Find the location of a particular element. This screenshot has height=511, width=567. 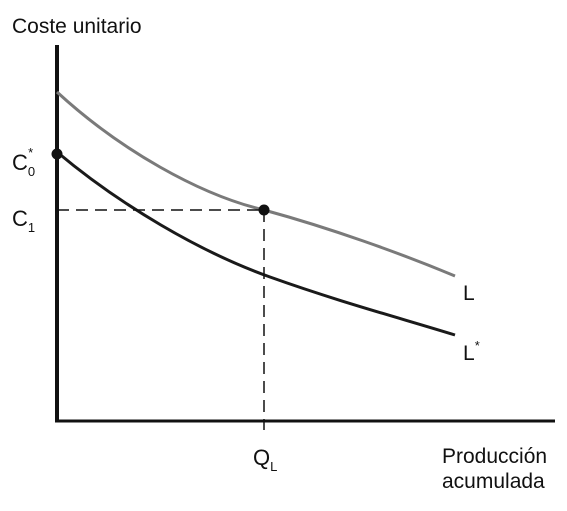

x-axis-title-line1: Producción is located at coordinates (494, 456).